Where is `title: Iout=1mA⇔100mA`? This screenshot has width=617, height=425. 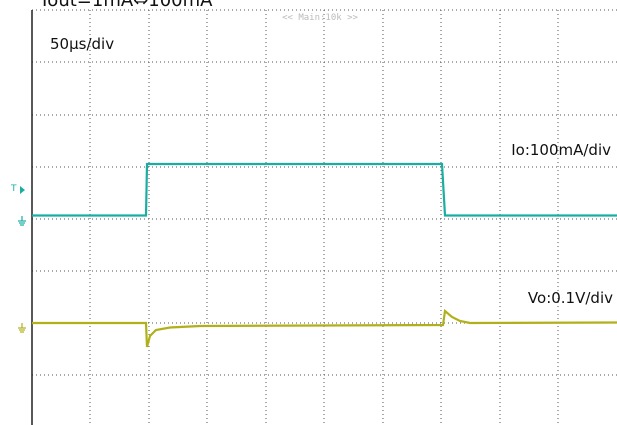 title: Iout=1mA⇔100mA is located at coordinates (127, 5).